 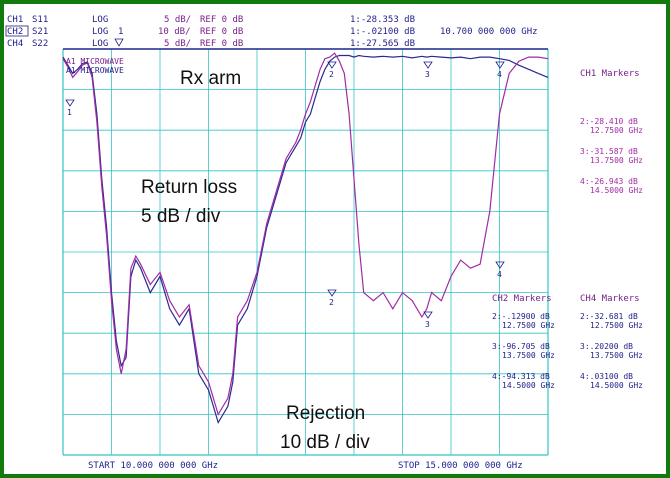 I want to click on ch4-marker-3-freq: 13.7500 GHz, so click(x=616, y=355).